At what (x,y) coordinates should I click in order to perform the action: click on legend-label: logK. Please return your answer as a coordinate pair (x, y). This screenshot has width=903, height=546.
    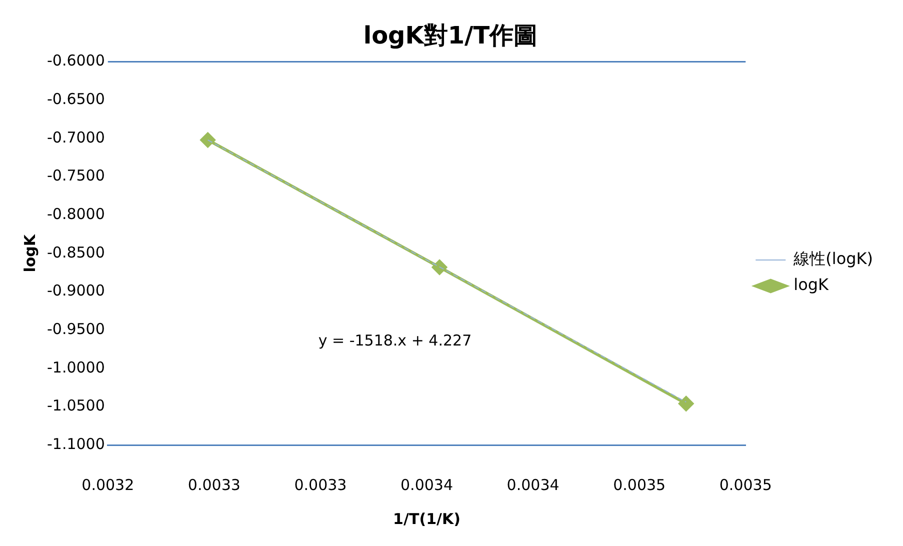
    Looking at the image, I should click on (812, 284).